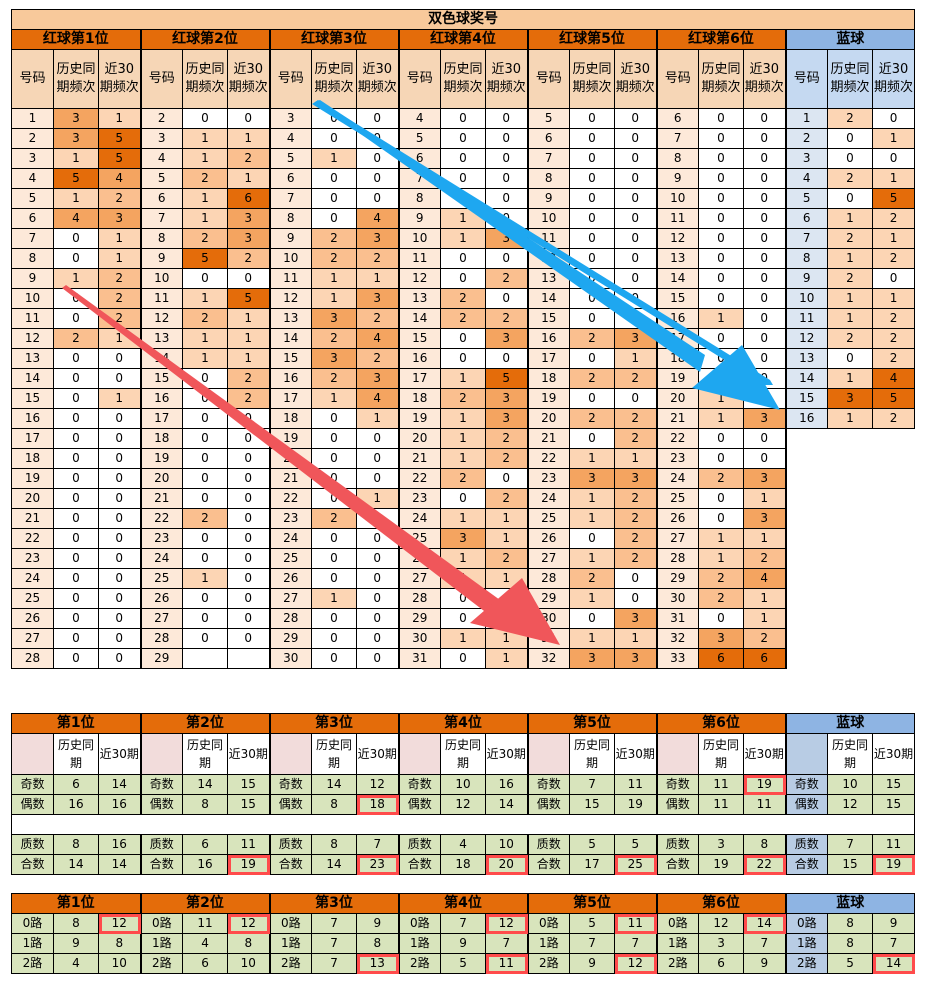 The width and height of the screenshot is (930, 981). I want to click on stats-hist-value: 15, so click(592, 804).